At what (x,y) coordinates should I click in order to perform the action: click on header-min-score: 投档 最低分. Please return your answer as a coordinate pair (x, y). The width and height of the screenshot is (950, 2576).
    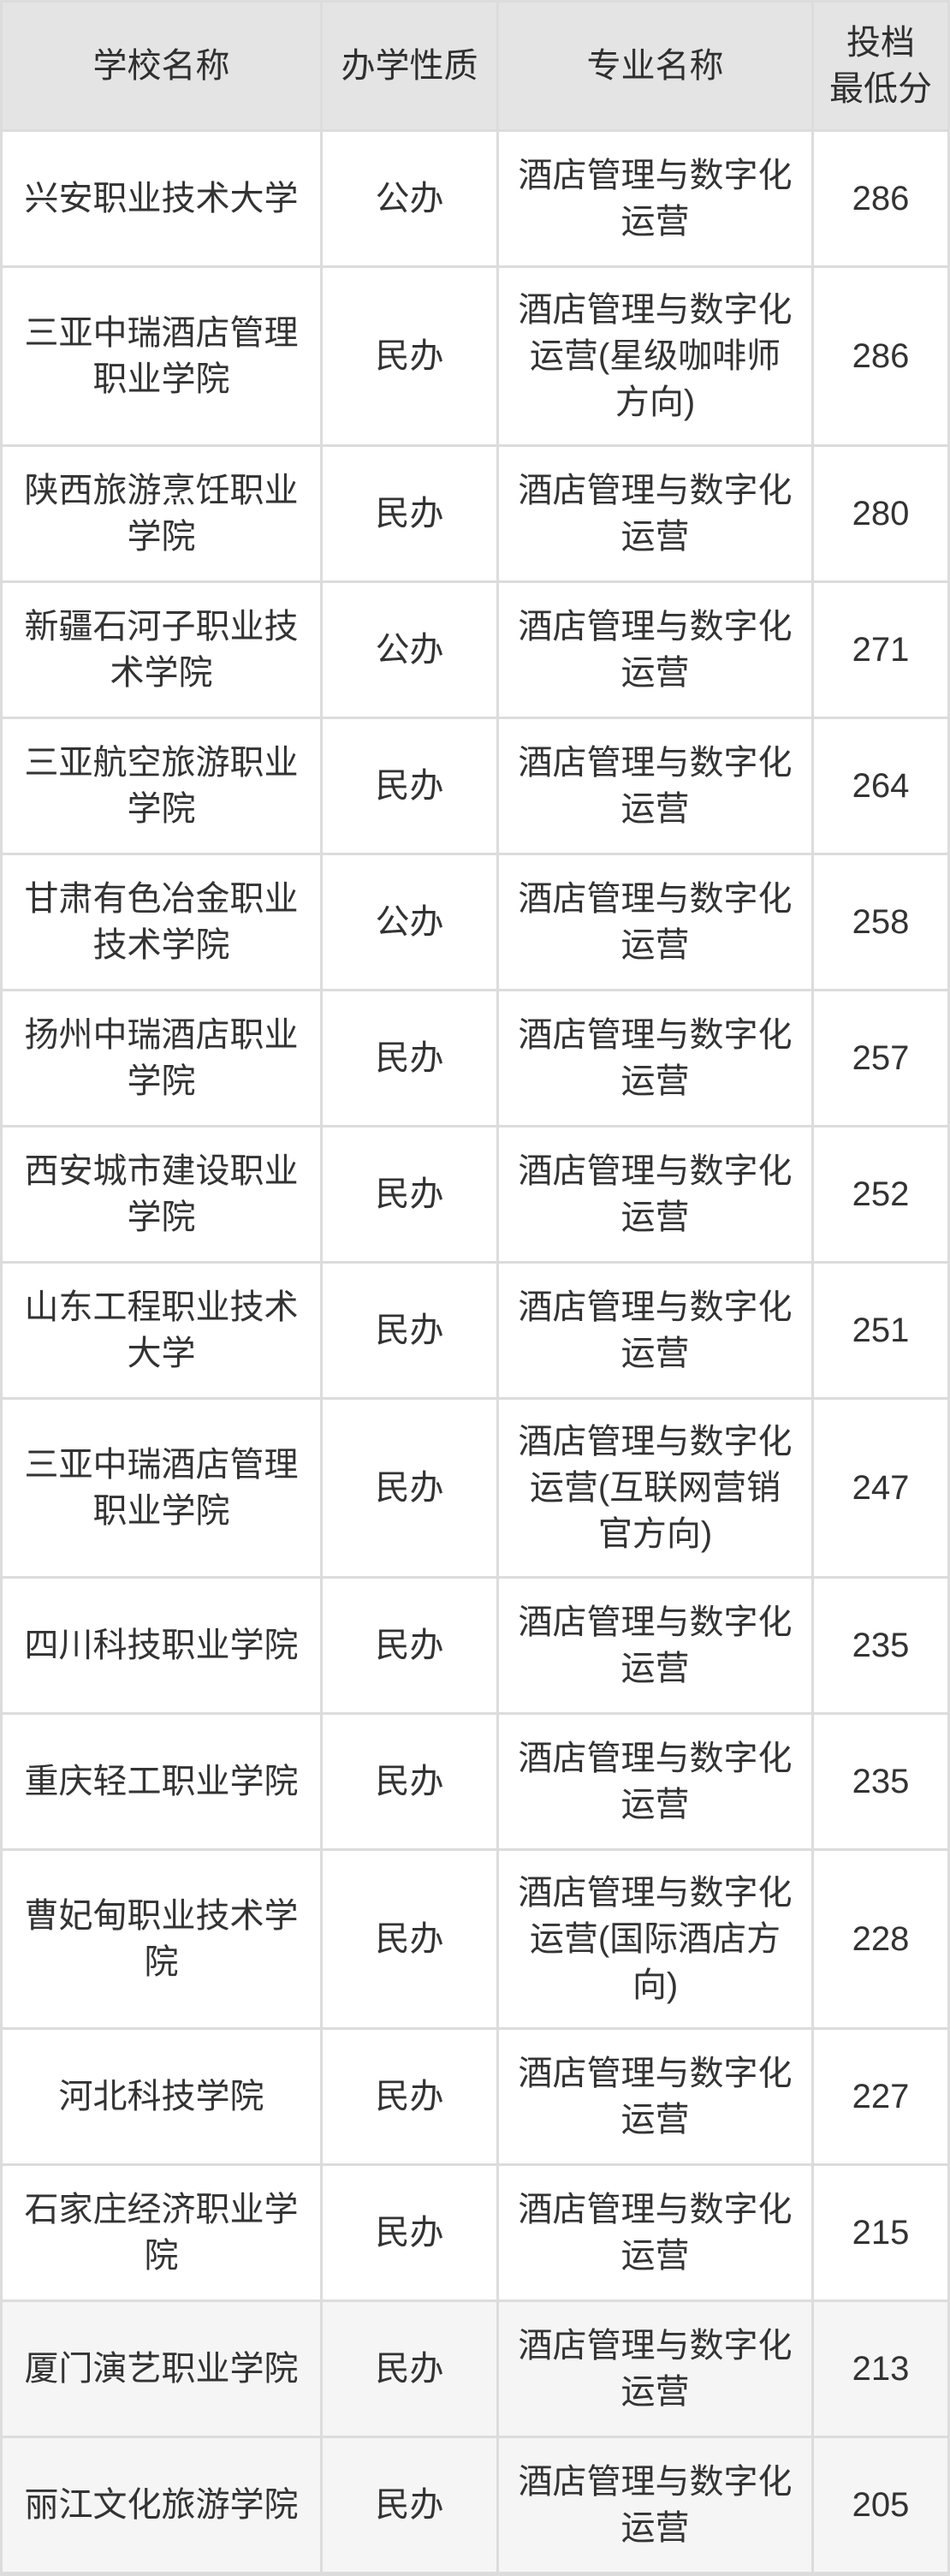
    Looking at the image, I should click on (880, 66).